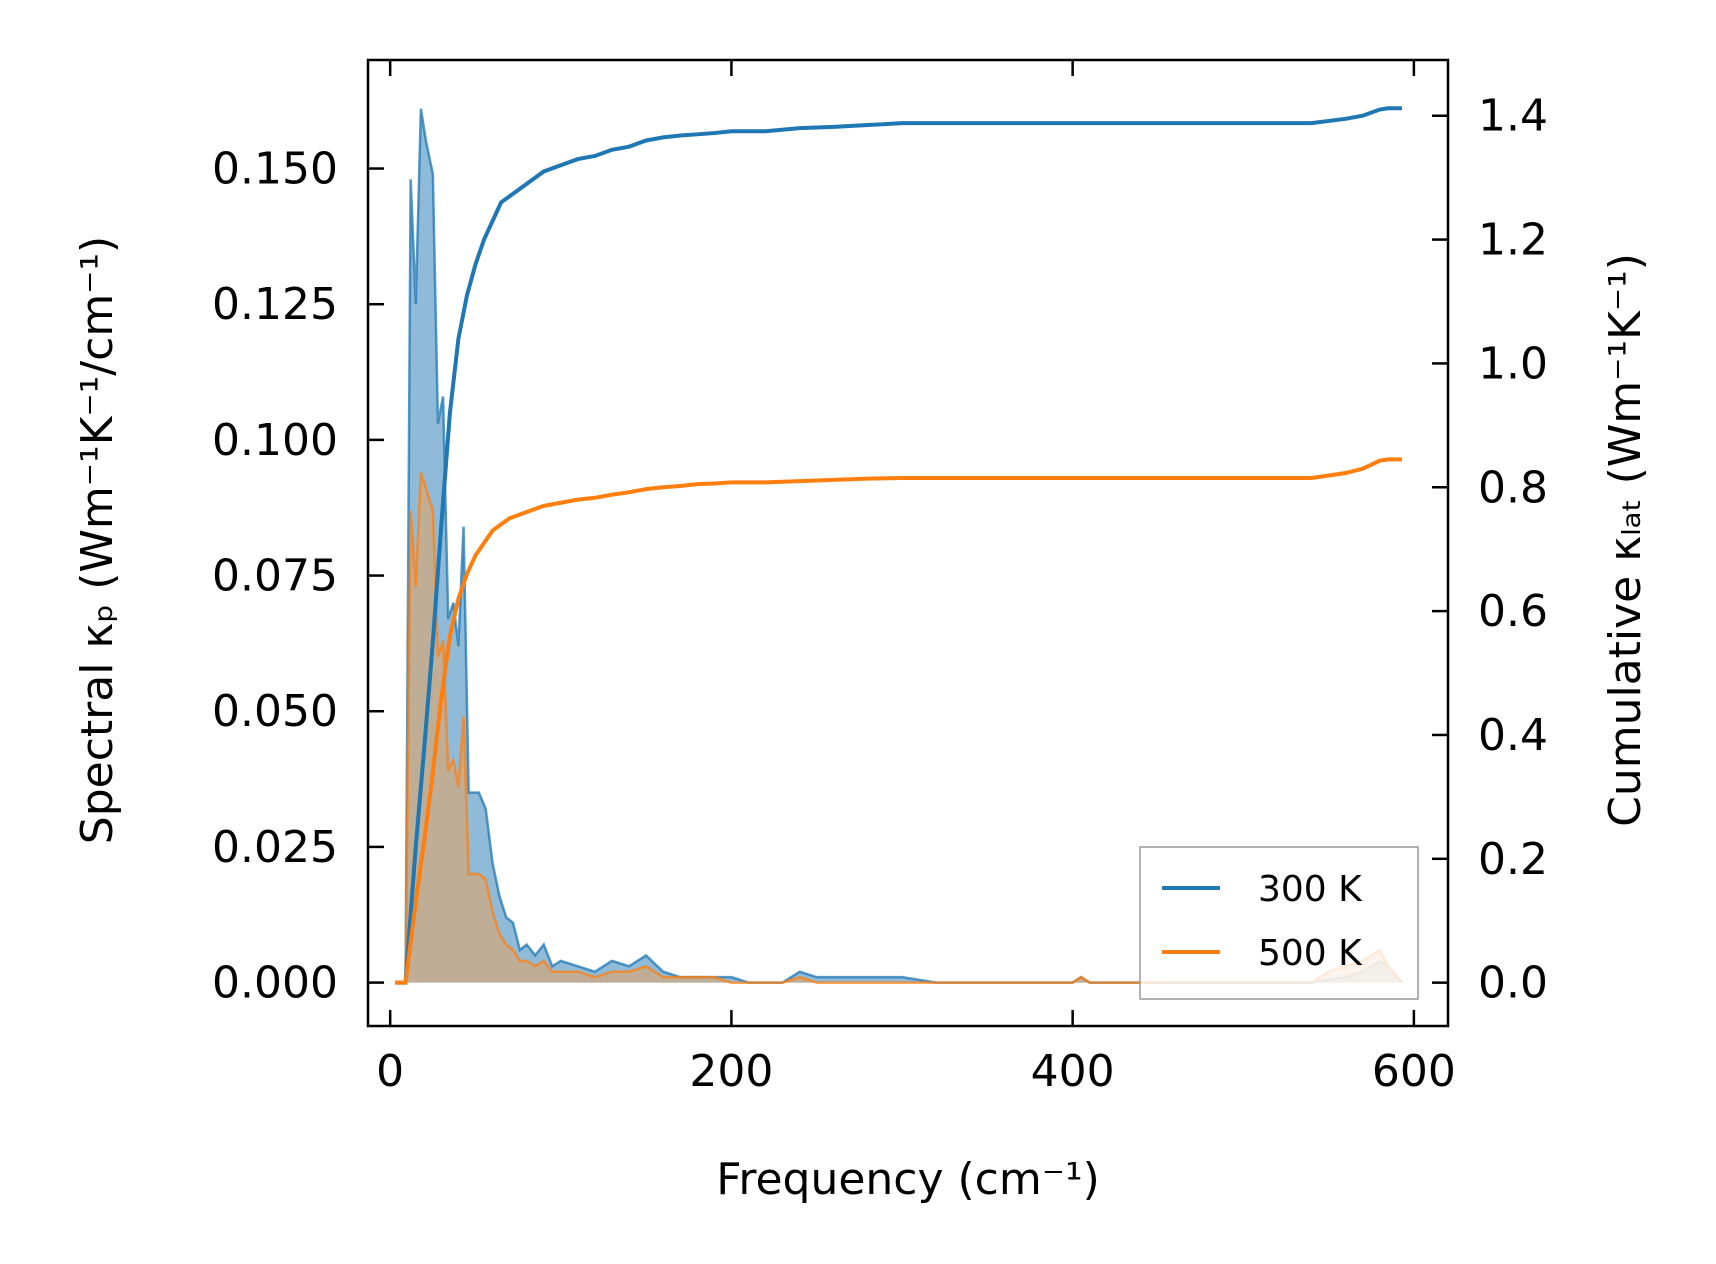 Image resolution: width=1716 pixels, height=1264 pixels. Describe the element at coordinates (1414, 1071) in the screenshot. I see `x-tick-label: 600` at that location.